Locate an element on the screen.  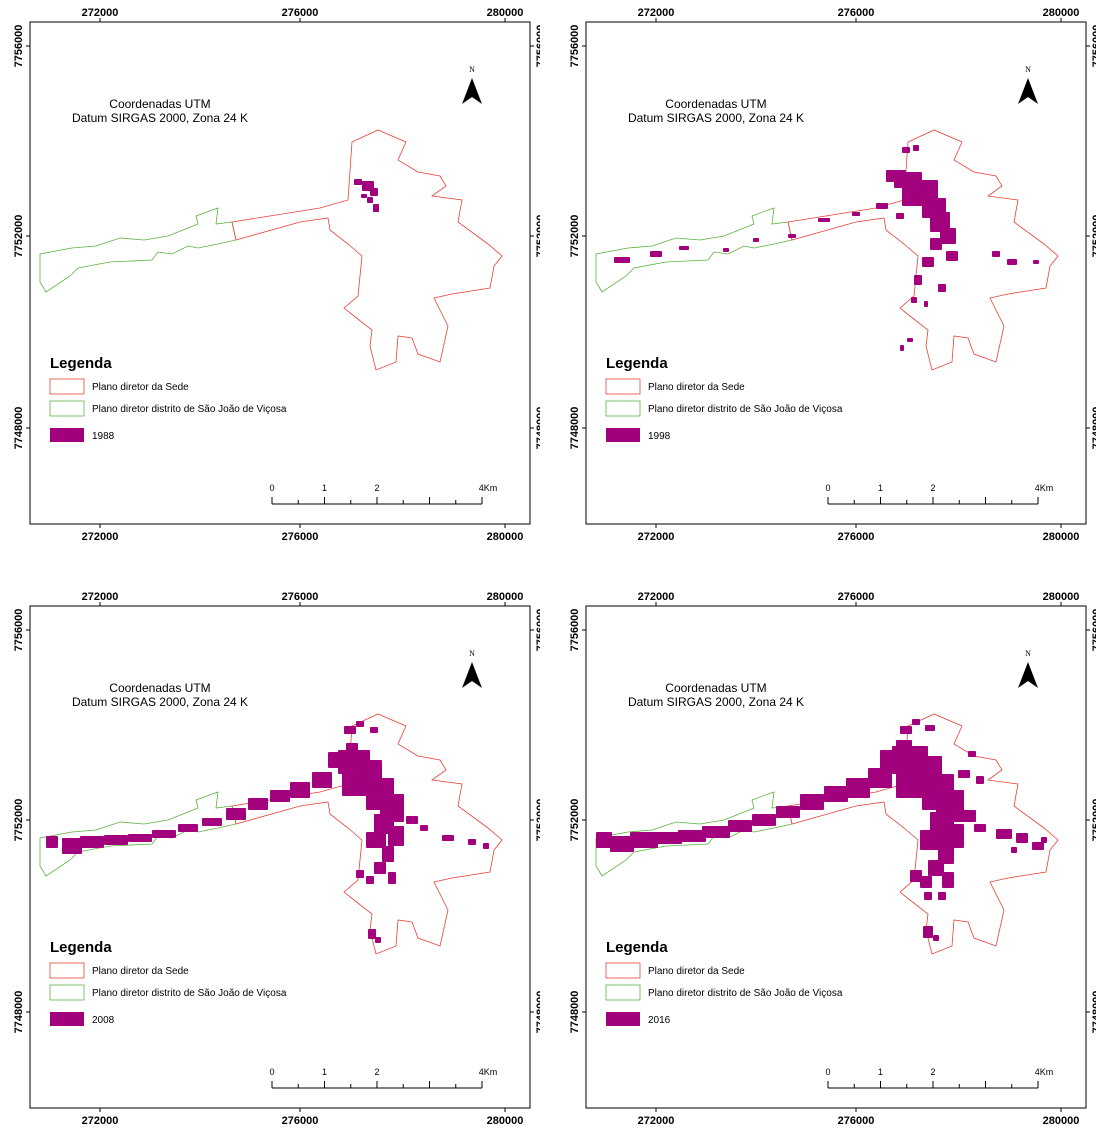
legend-label-year: 1998 is located at coordinates (659, 436).